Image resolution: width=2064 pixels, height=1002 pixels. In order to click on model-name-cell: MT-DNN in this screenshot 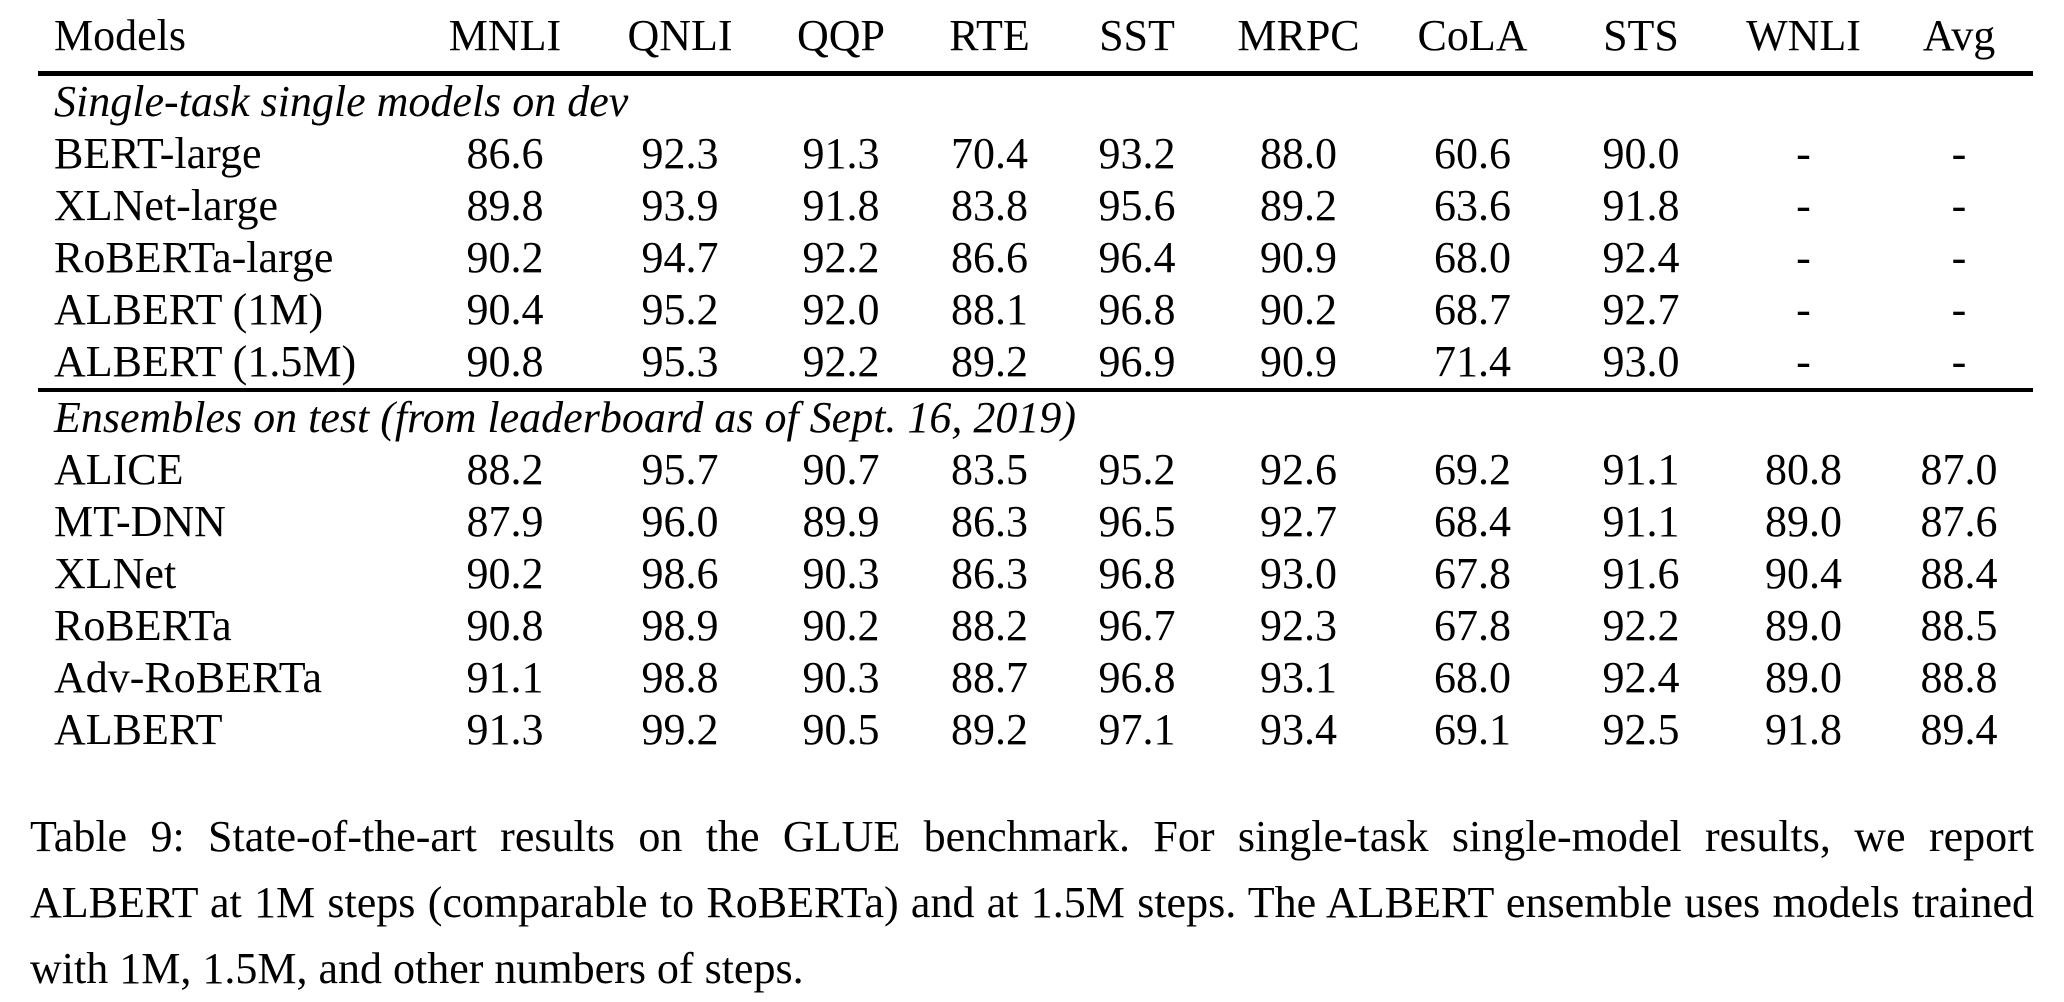, I will do `click(140, 521)`.